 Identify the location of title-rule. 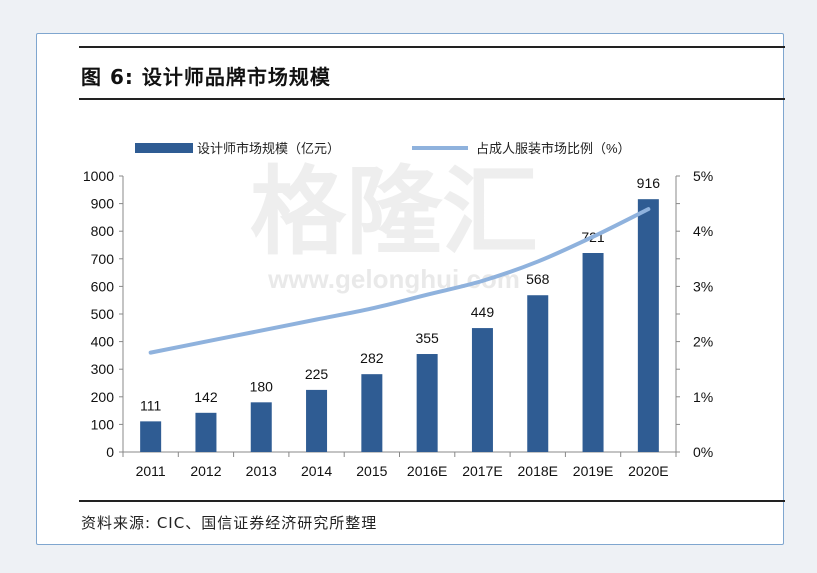
(432, 99).